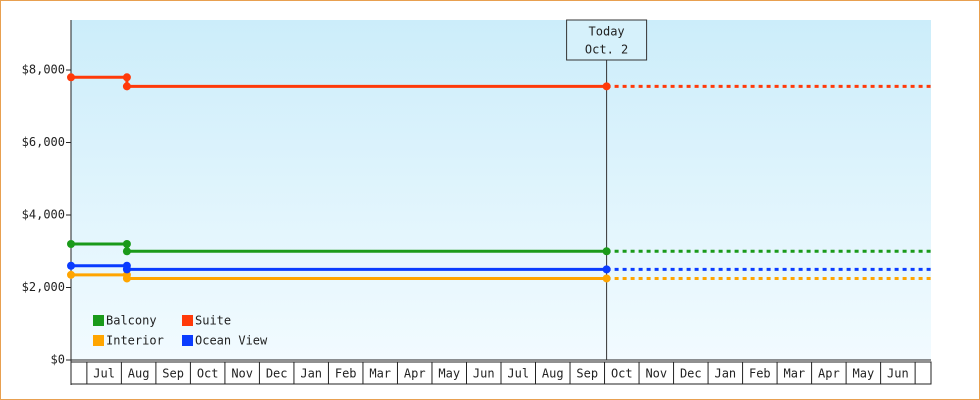  Describe the element at coordinates (231, 341) in the screenshot. I see `legend-label: Ocean View` at that location.